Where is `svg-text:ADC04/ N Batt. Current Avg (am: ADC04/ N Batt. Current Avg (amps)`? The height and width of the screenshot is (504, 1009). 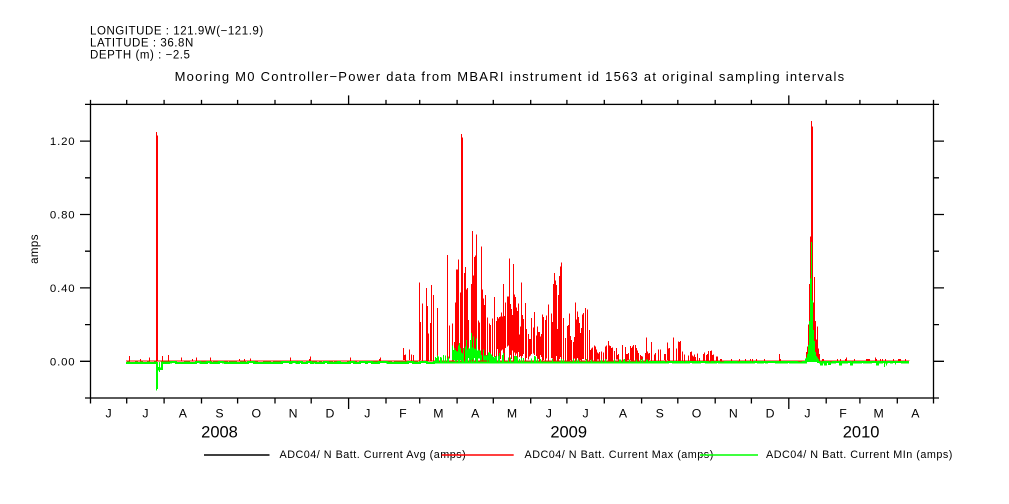 svg-text:ADC04/ N Batt. Current Avg (am: ADC04/ N Batt. Current Avg (amps) is located at coordinates (373, 455).